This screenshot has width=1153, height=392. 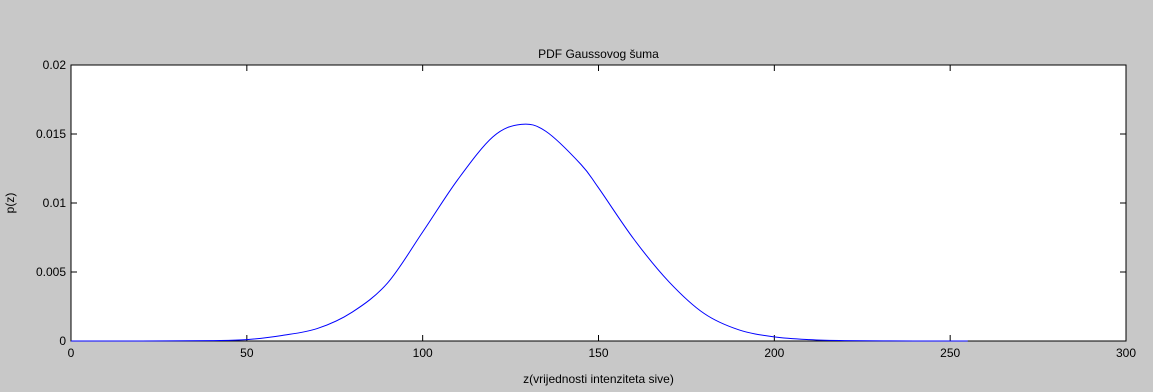 What do you see at coordinates (247, 353) in the screenshot?
I see `x-tick-label: 50` at bounding box center [247, 353].